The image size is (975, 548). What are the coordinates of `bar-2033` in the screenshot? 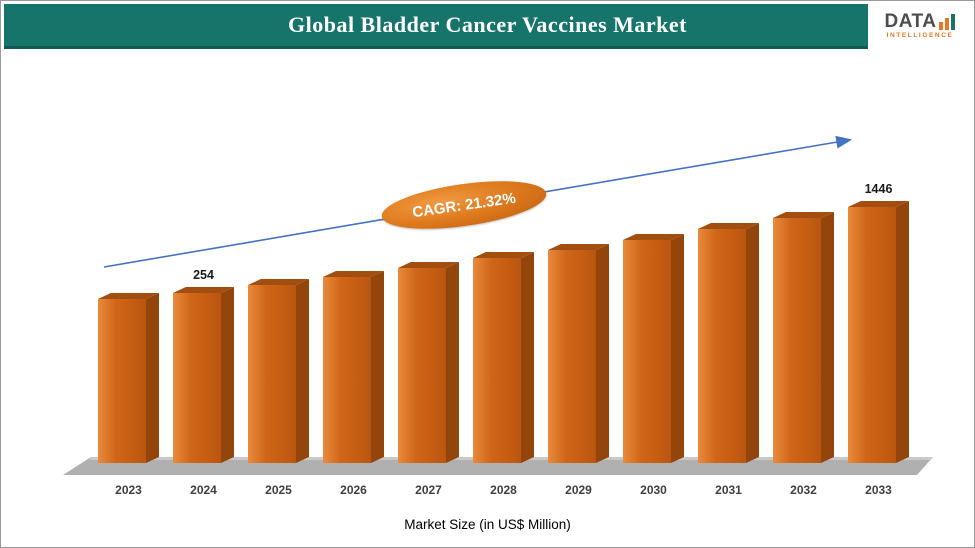 It's located at (878, 331).